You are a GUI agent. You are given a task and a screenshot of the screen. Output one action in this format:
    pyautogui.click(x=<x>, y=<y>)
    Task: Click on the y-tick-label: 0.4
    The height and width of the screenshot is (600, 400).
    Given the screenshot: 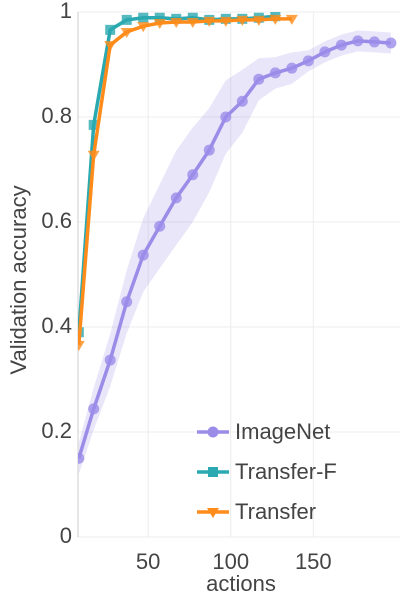 What is the action you would take?
    pyautogui.click(x=56, y=325)
    